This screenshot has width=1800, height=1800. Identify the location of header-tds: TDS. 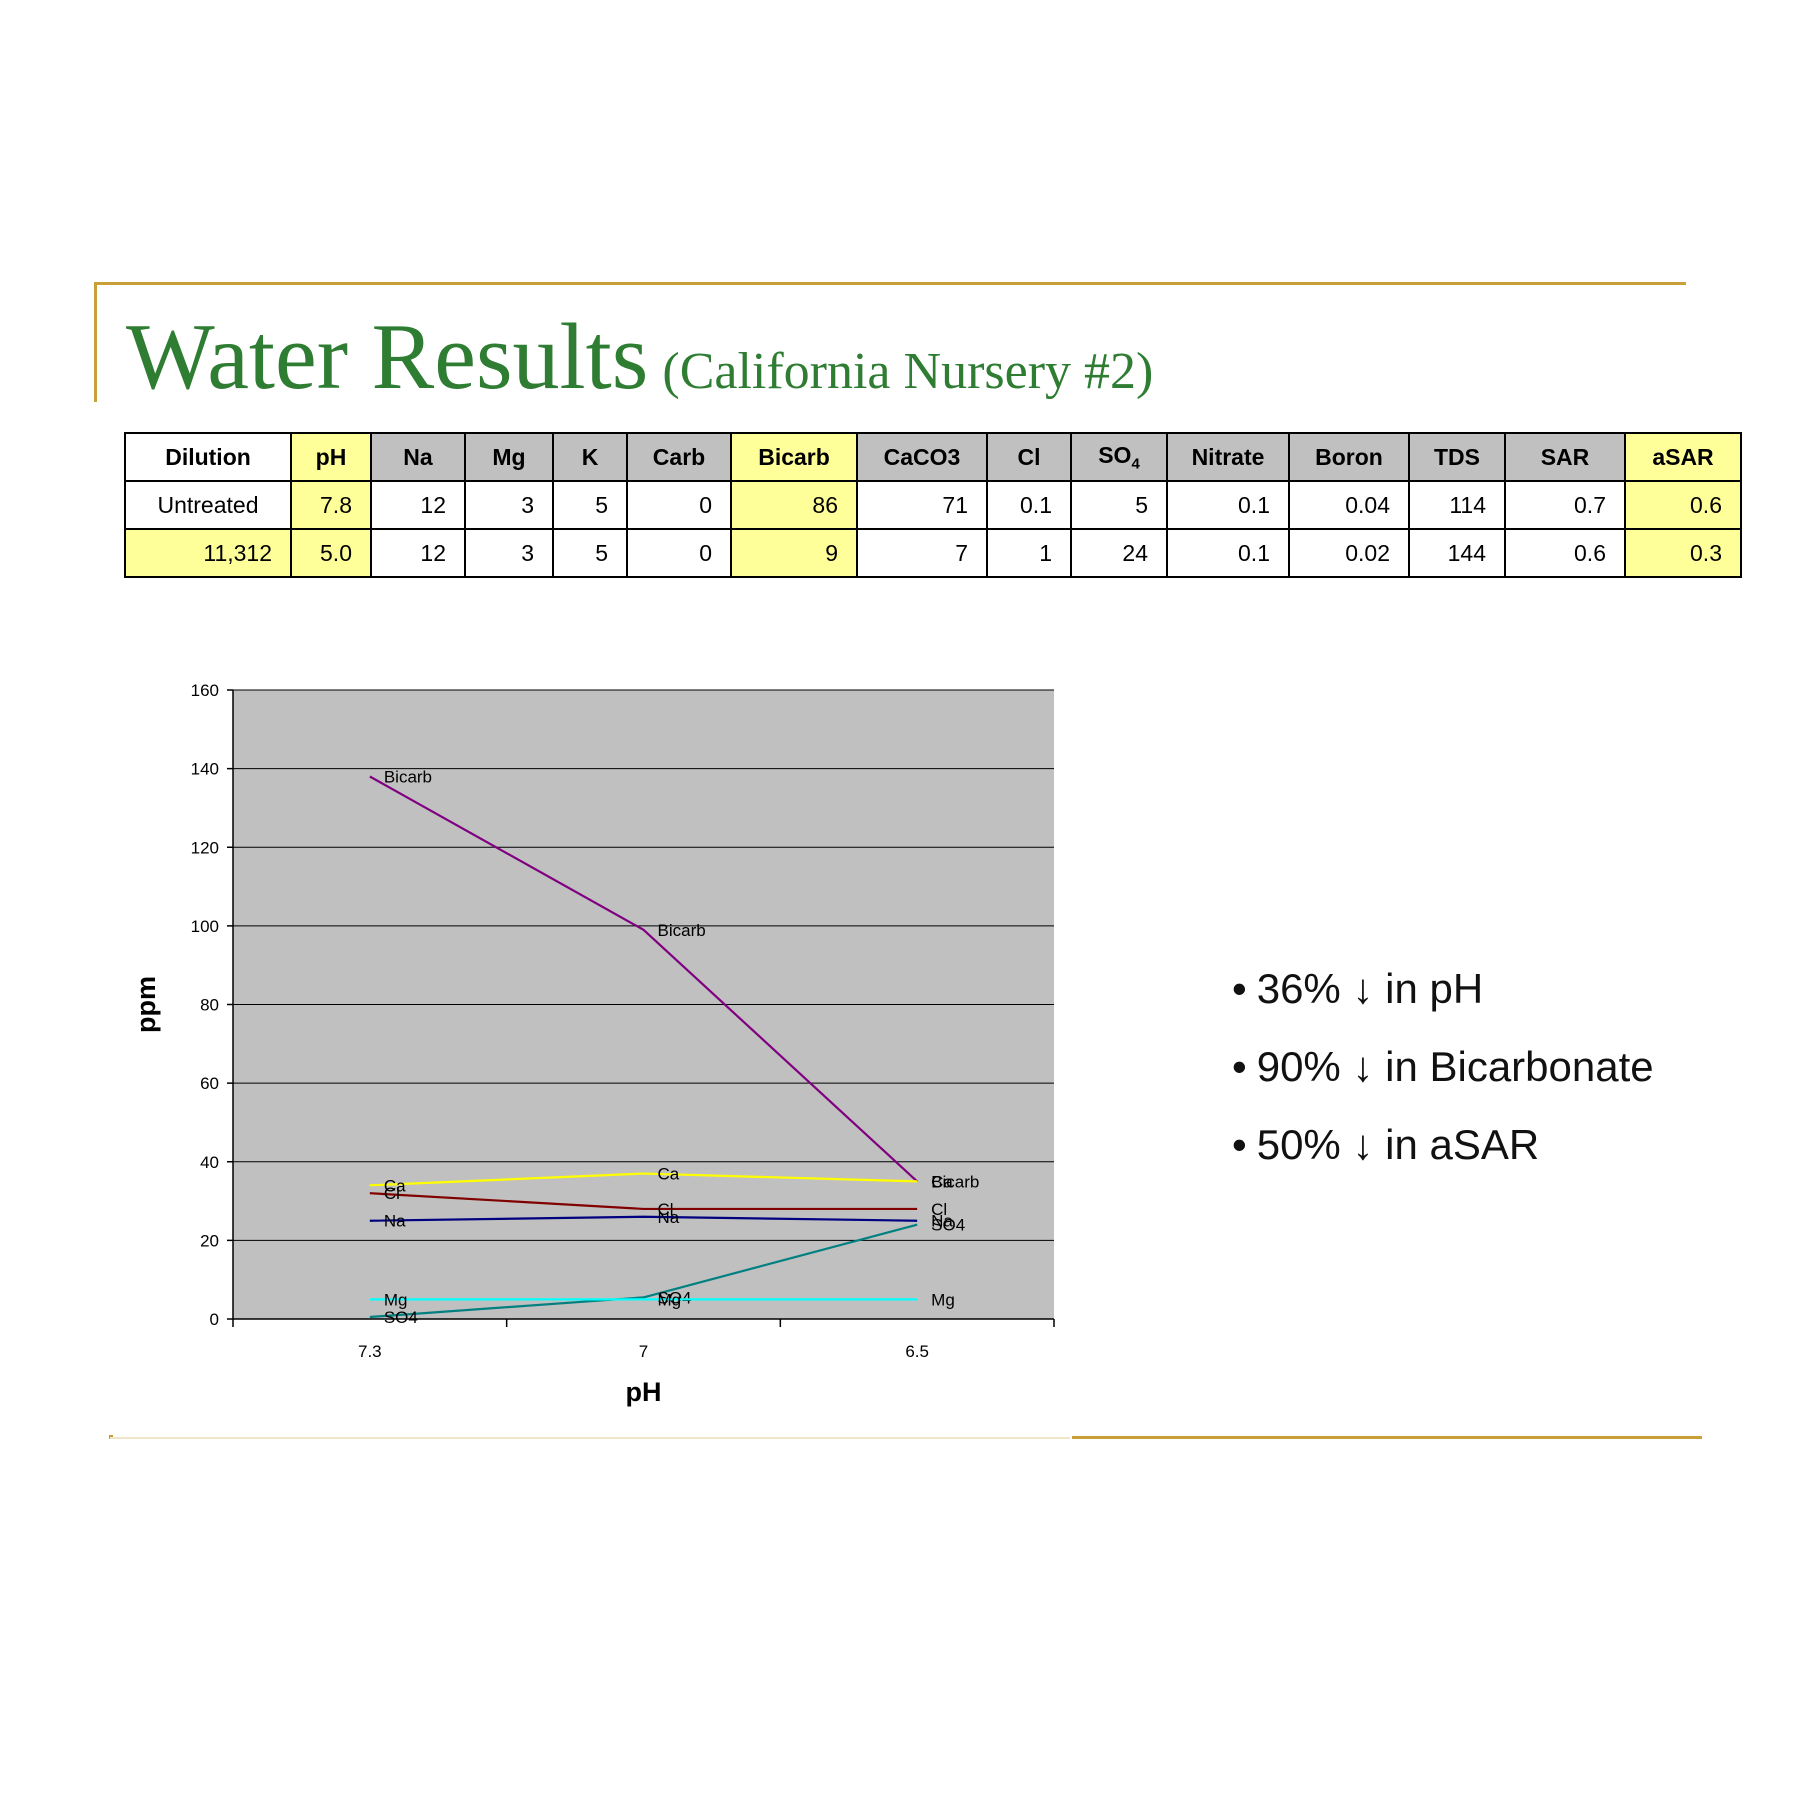
(1457, 457).